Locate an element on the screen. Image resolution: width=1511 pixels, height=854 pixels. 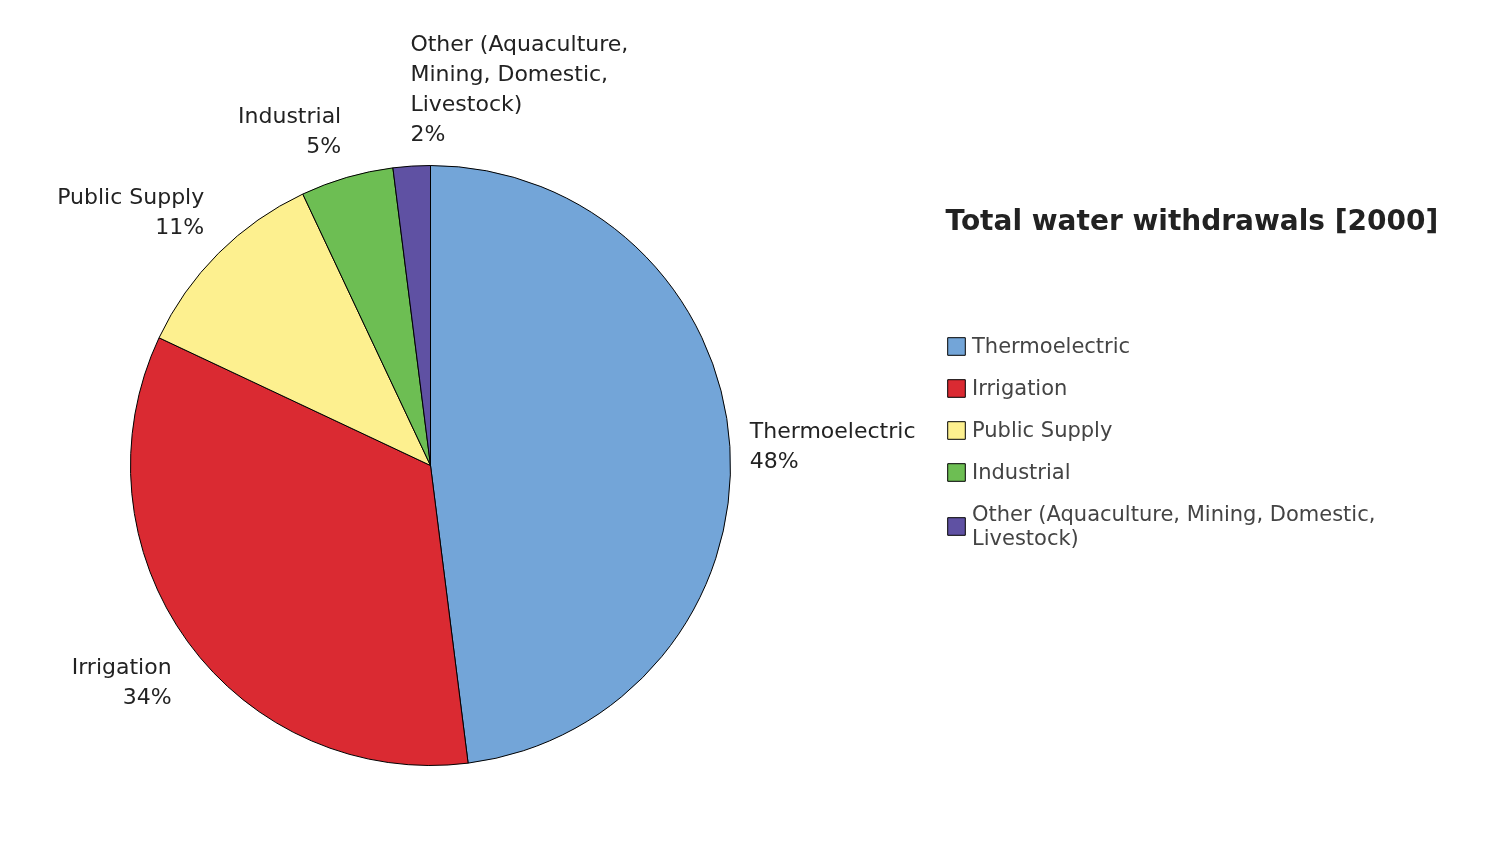
data-label: 11% is located at coordinates (180, 227).